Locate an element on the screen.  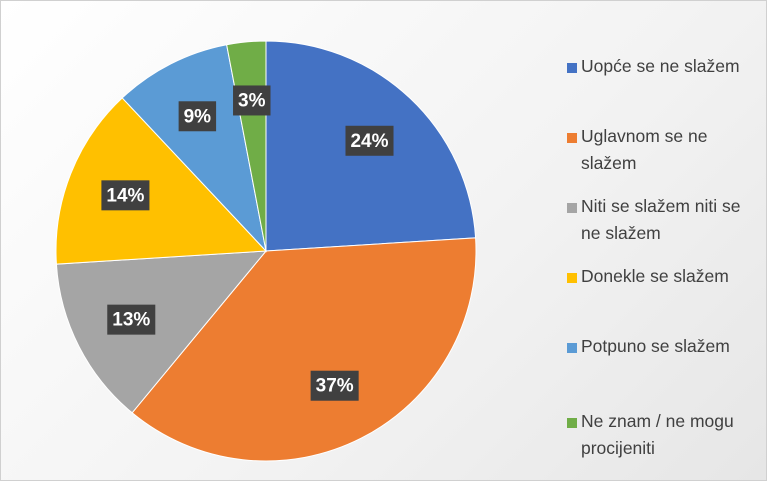
legend-item: Uglavnom se ne slažem is located at coordinates (664, 151).